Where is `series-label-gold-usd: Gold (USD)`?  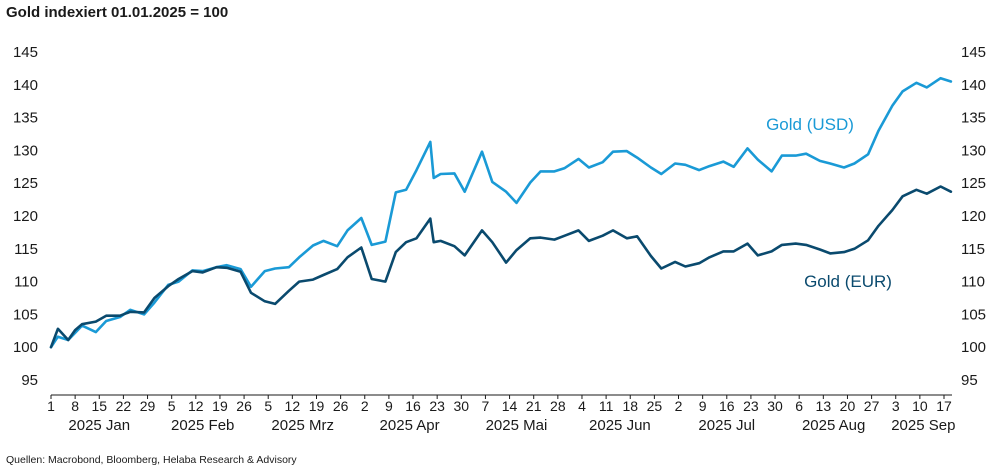 series-label-gold-usd: Gold (USD) is located at coordinates (810, 124).